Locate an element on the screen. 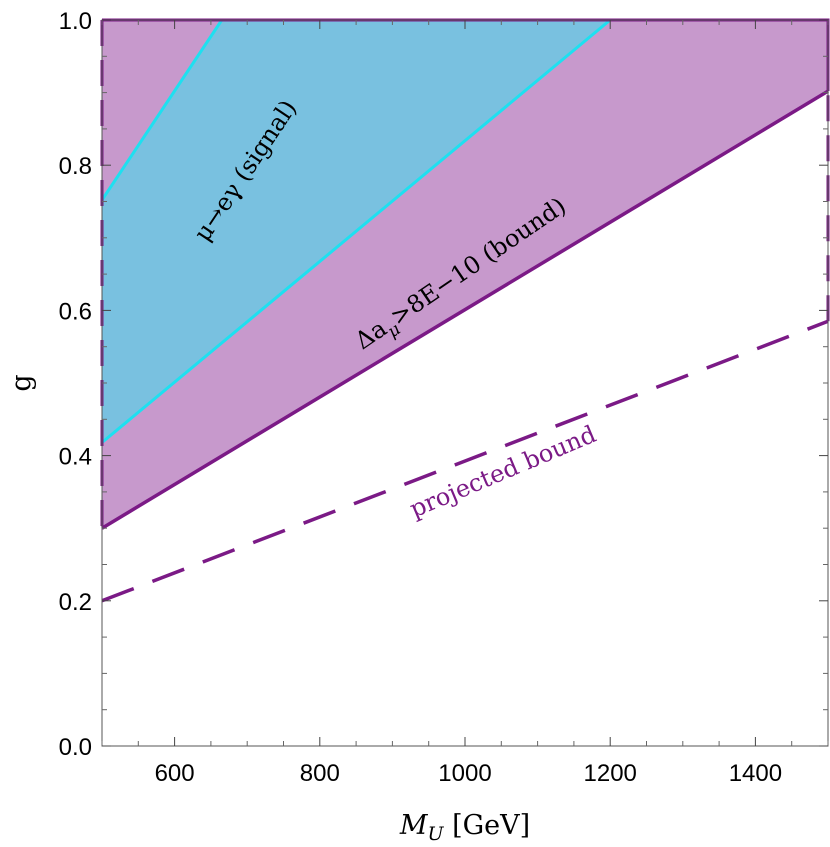 This screenshot has width=830, height=847. y-tick-label: 0.2 is located at coordinates (75, 602).